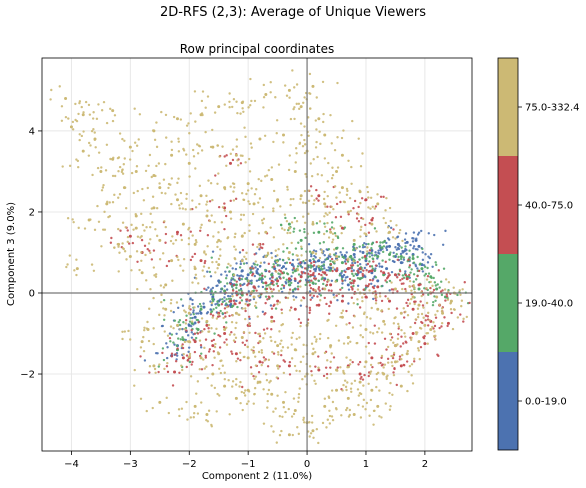  I want to click on x-axis-label: Component 2 (11.0%), so click(257, 476).